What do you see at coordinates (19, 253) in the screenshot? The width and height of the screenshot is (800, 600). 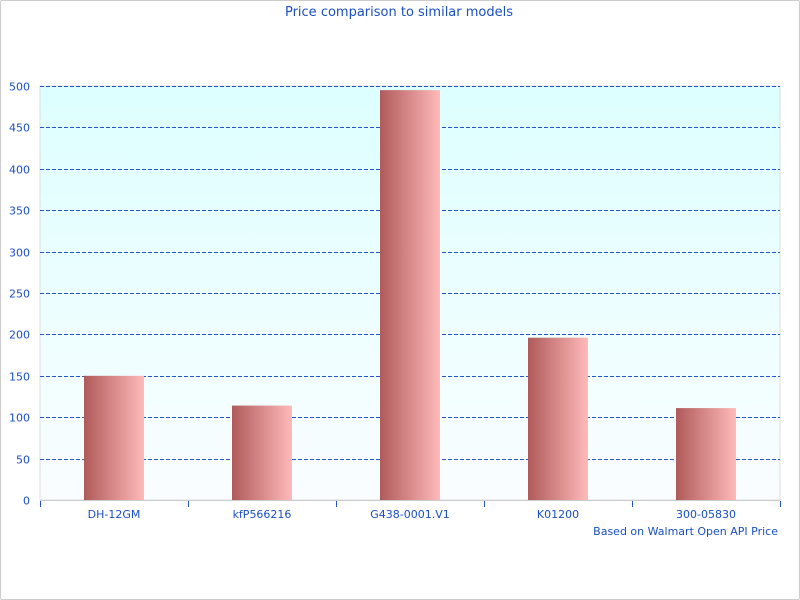 I see `y-tick-label: 300` at bounding box center [19, 253].